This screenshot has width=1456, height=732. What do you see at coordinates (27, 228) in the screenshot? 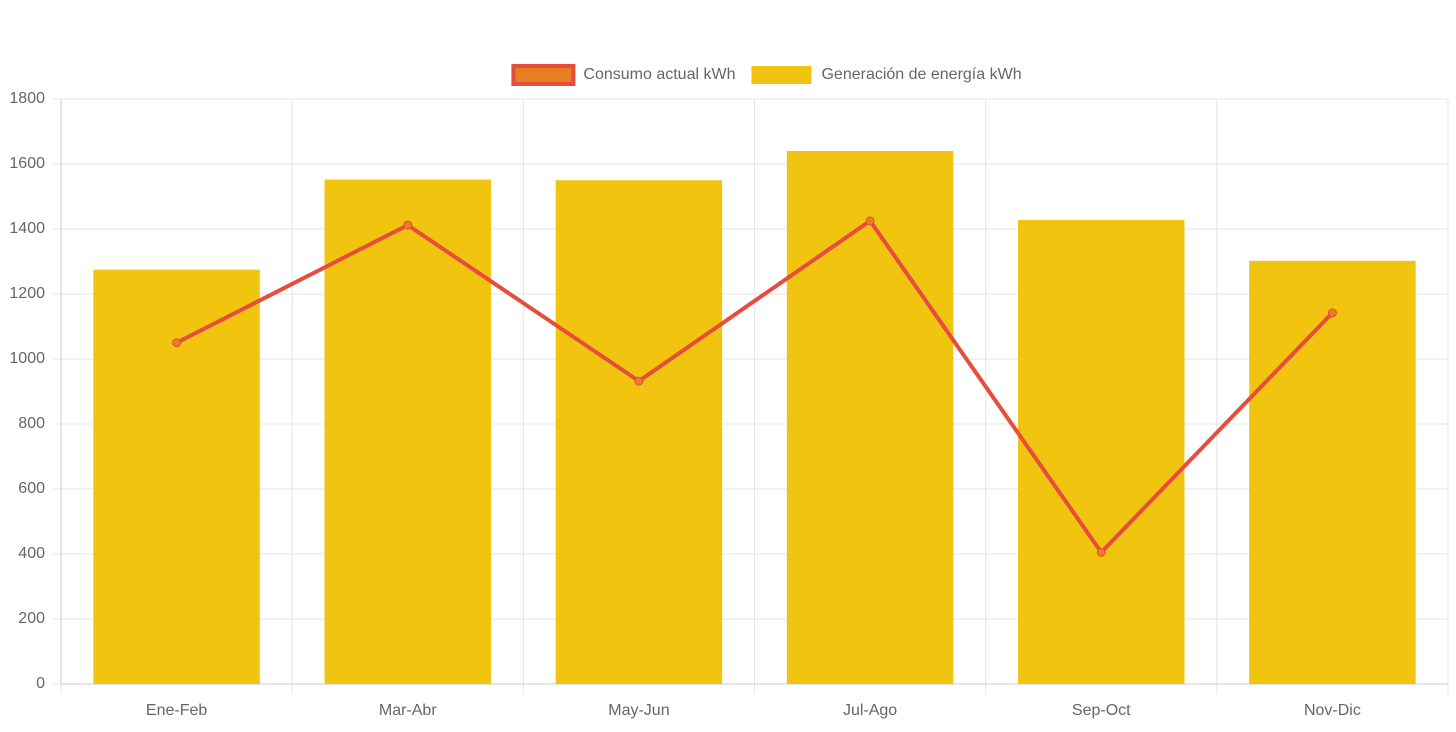
I see `y-tick-label: 1400` at bounding box center [27, 228].